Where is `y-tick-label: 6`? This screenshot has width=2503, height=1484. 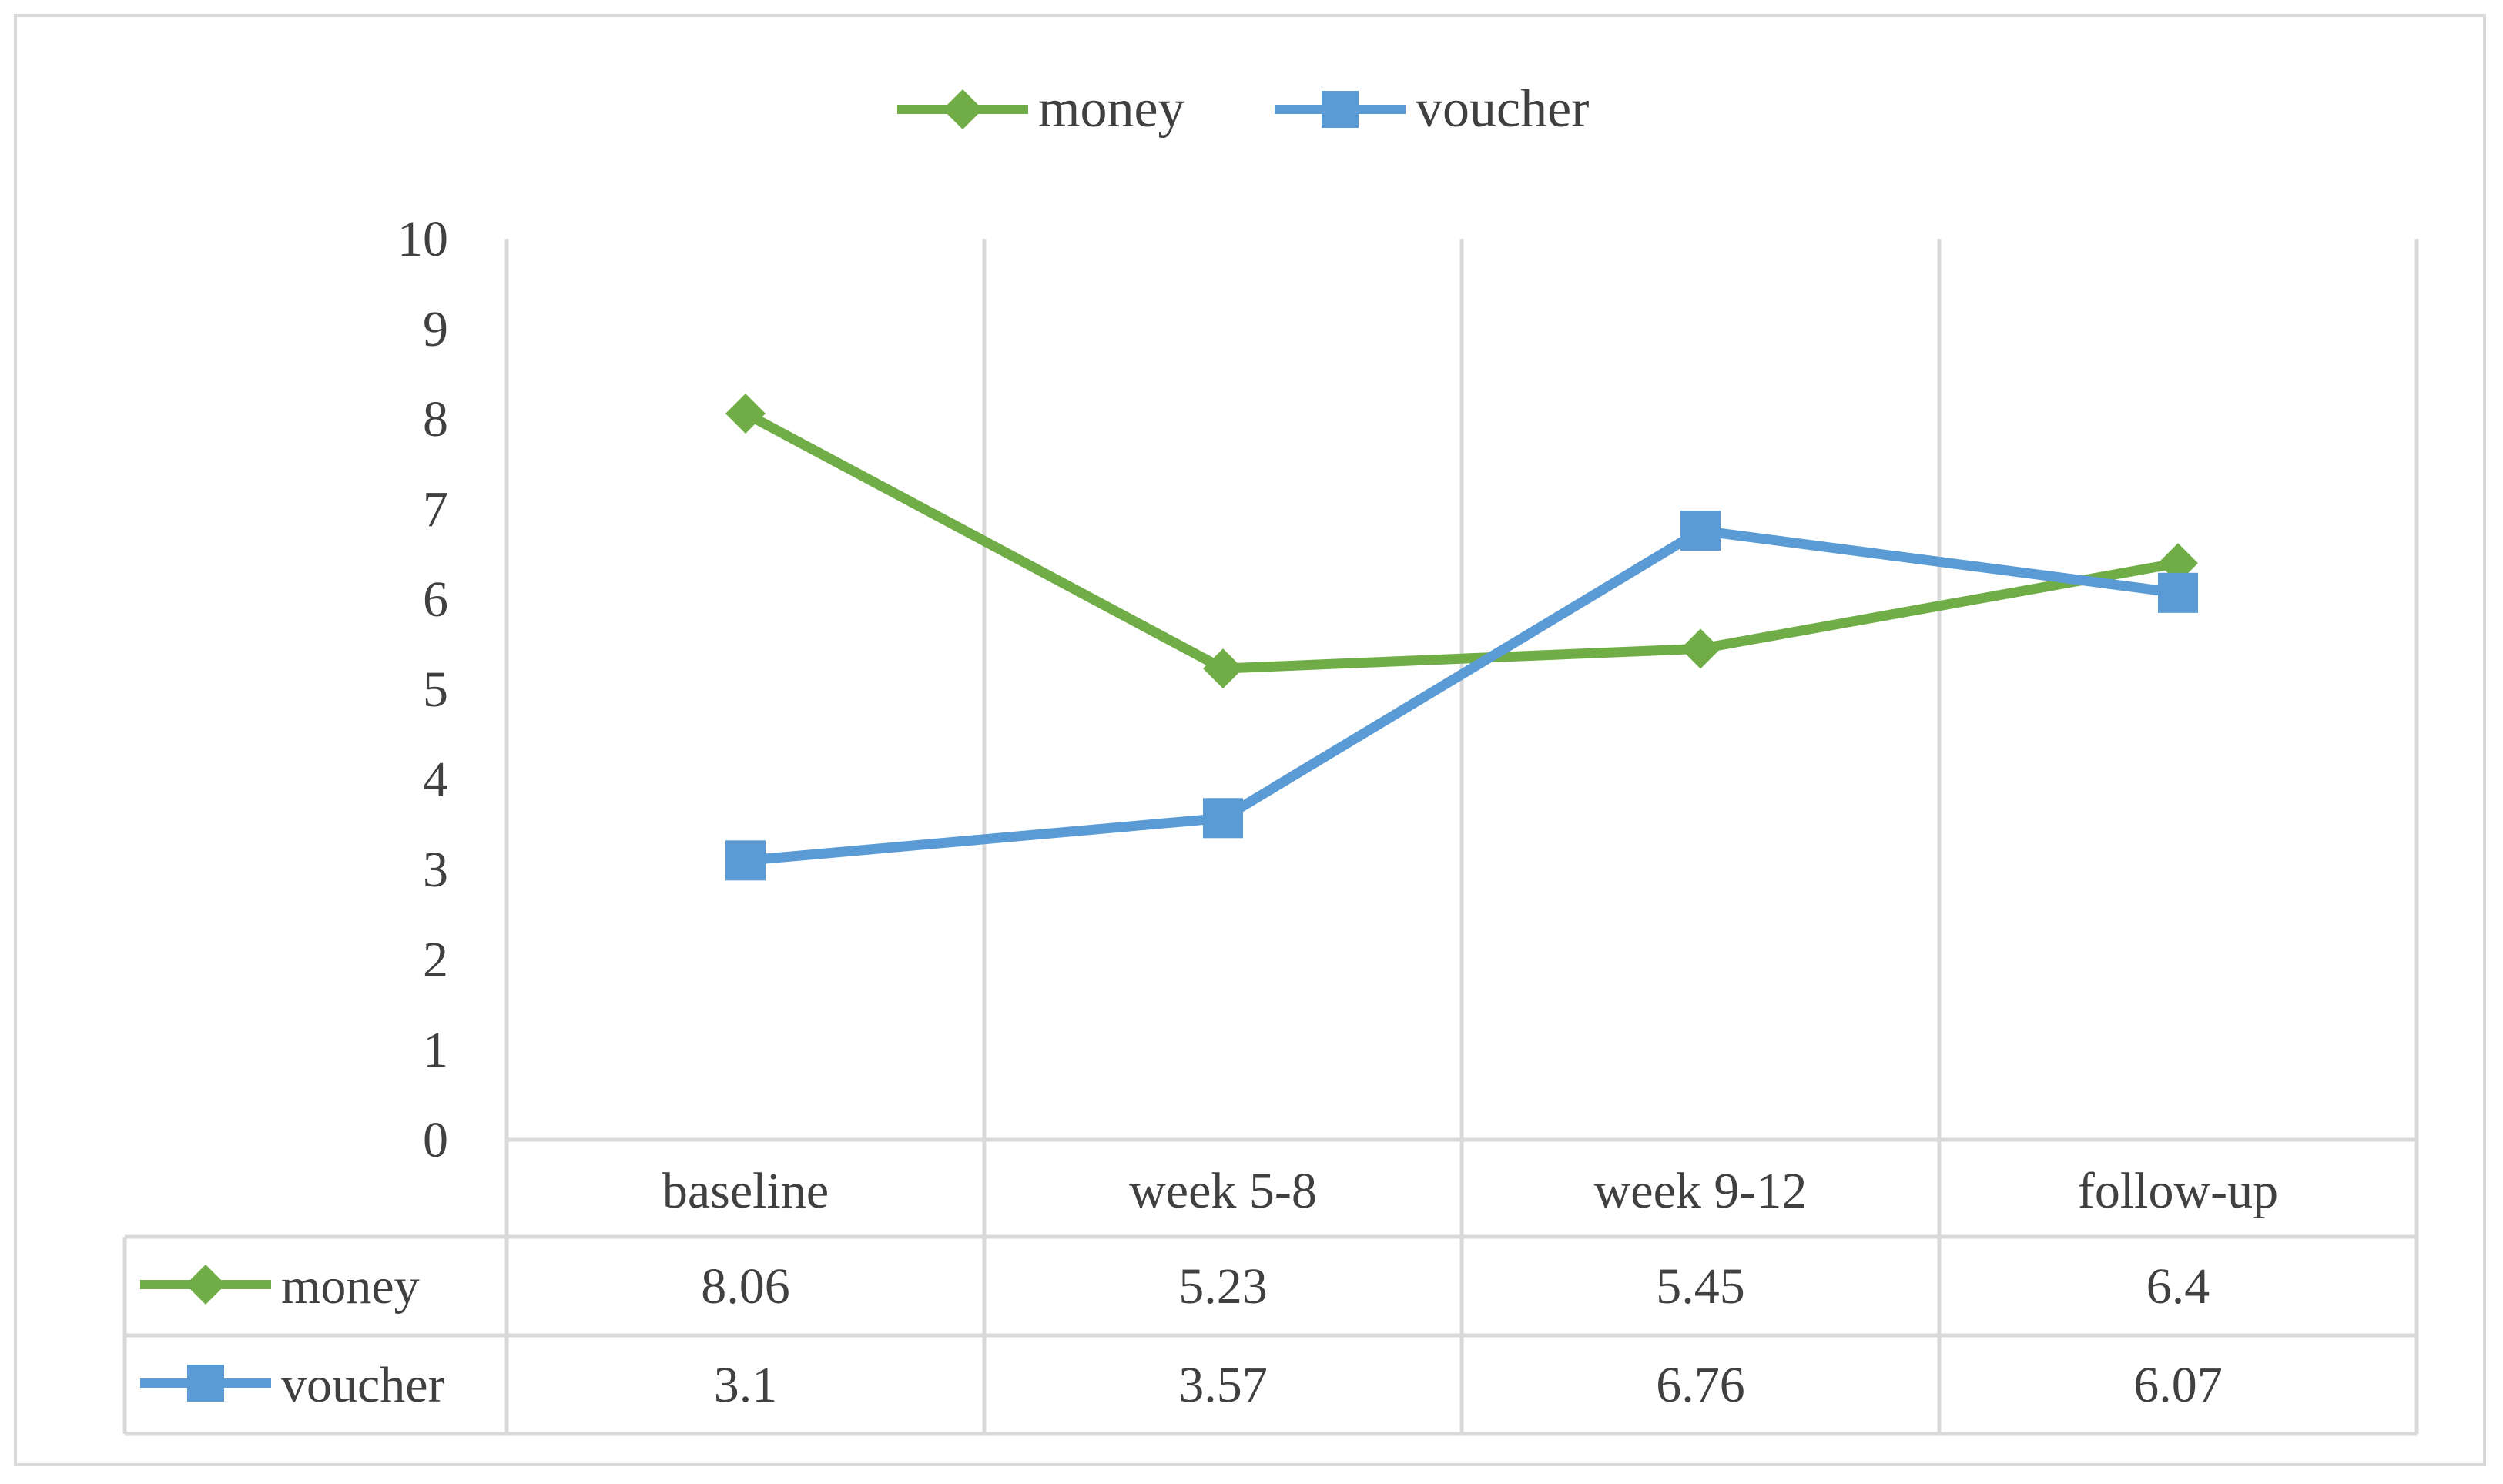
y-tick-label: 6 is located at coordinates (435, 599).